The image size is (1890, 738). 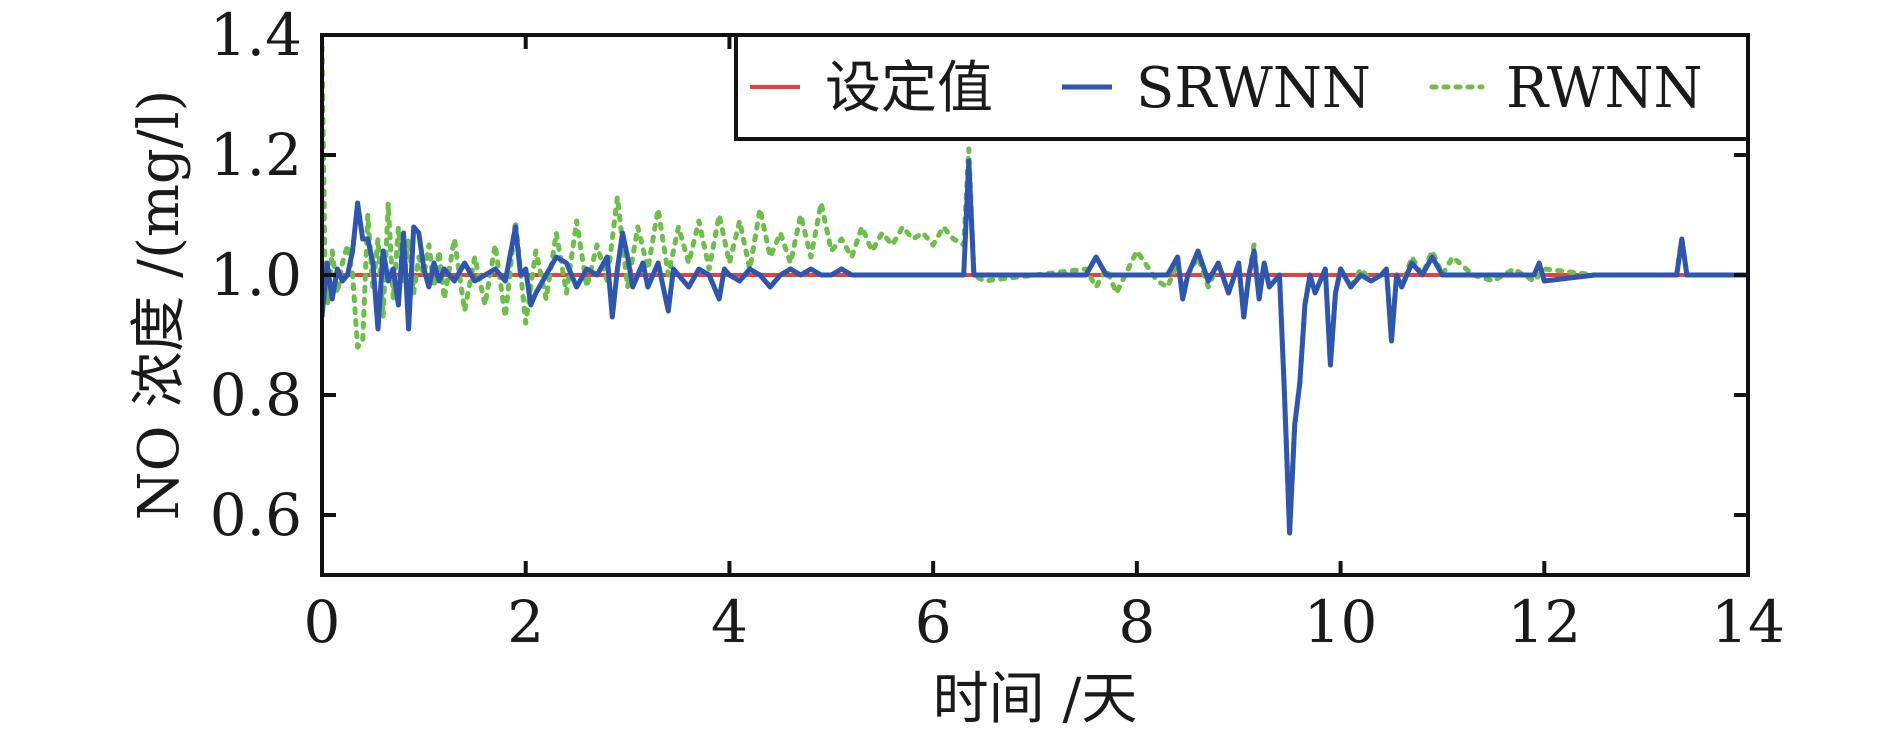 I want to click on x-tick-label: 4, so click(x=729, y=622).